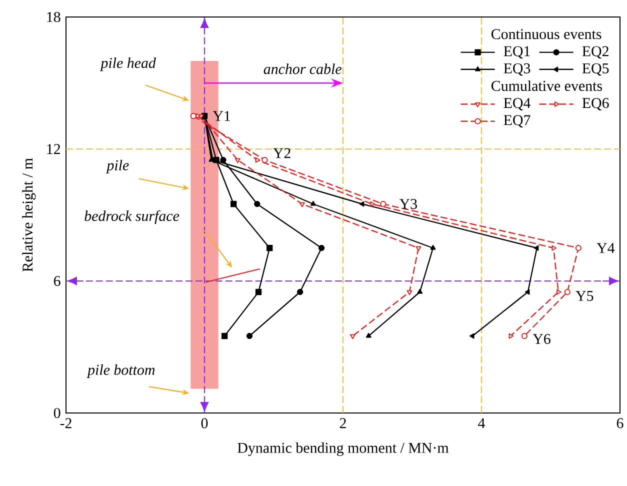 This screenshot has width=627, height=486. What do you see at coordinates (53, 149) in the screenshot?
I see `y-tick-label: 12` at bounding box center [53, 149].